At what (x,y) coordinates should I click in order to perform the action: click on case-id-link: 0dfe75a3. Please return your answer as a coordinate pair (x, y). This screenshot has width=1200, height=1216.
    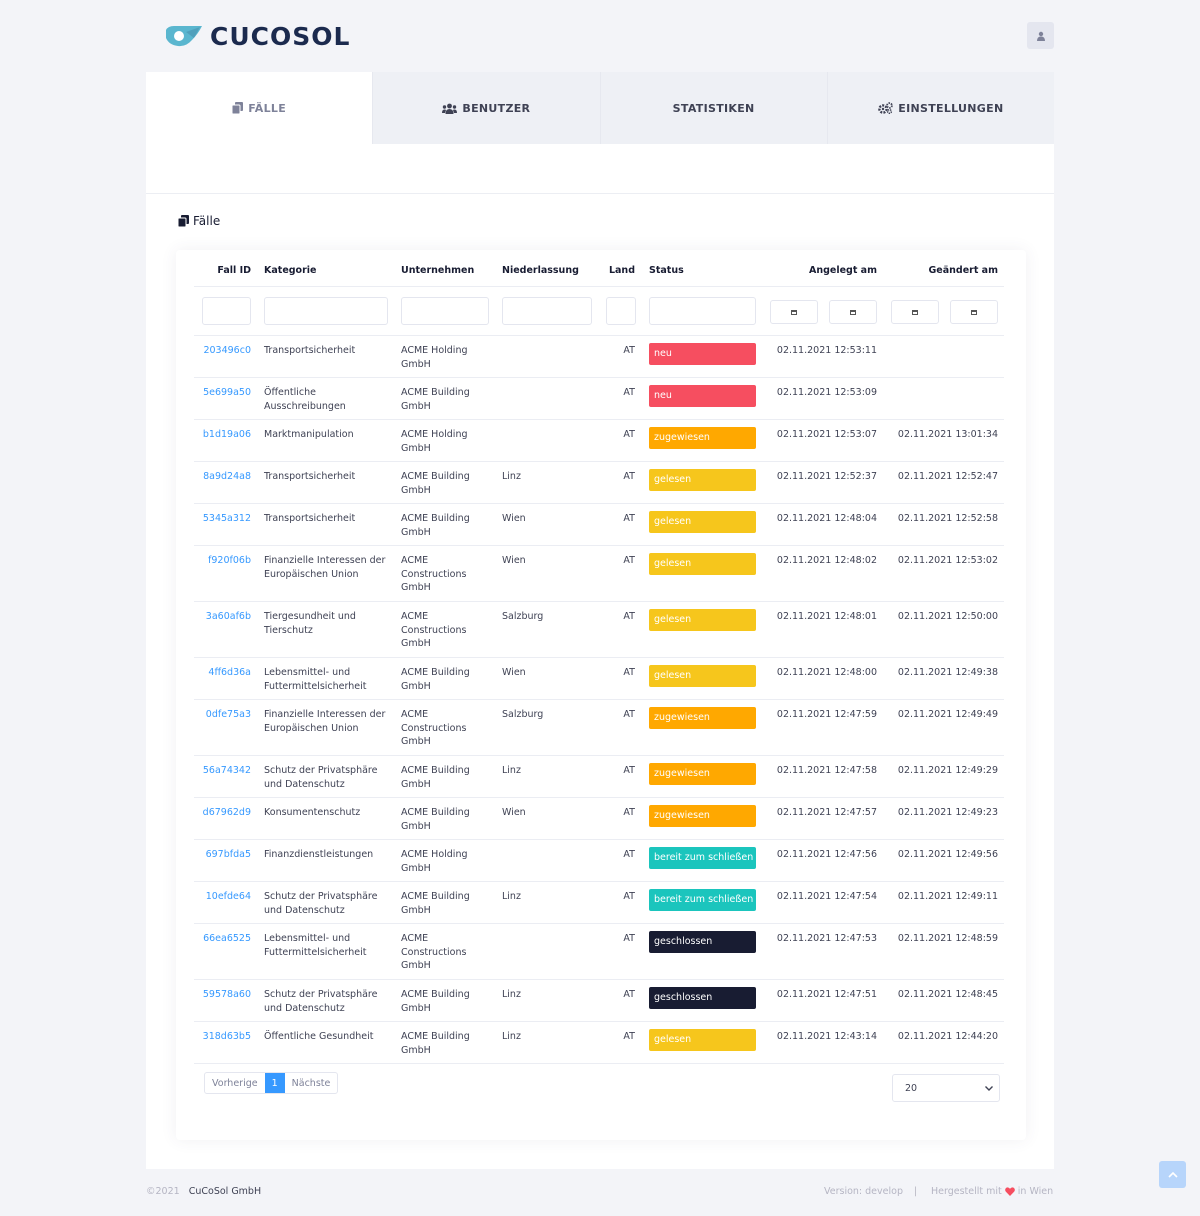
    Looking at the image, I should click on (228, 714).